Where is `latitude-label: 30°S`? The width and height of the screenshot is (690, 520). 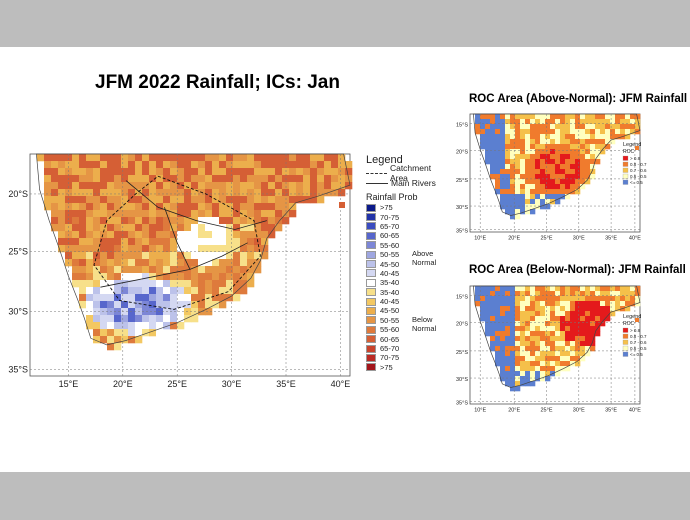 latitude-label: 30°S is located at coordinates (462, 380).